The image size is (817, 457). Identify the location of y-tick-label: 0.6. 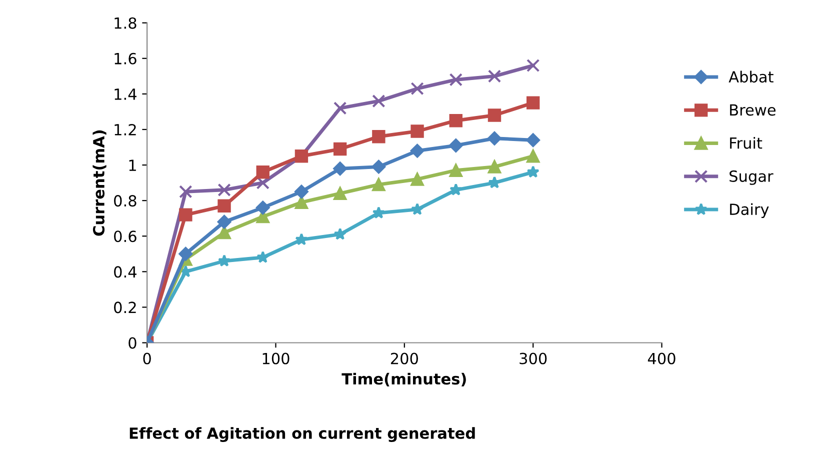
(125, 236).